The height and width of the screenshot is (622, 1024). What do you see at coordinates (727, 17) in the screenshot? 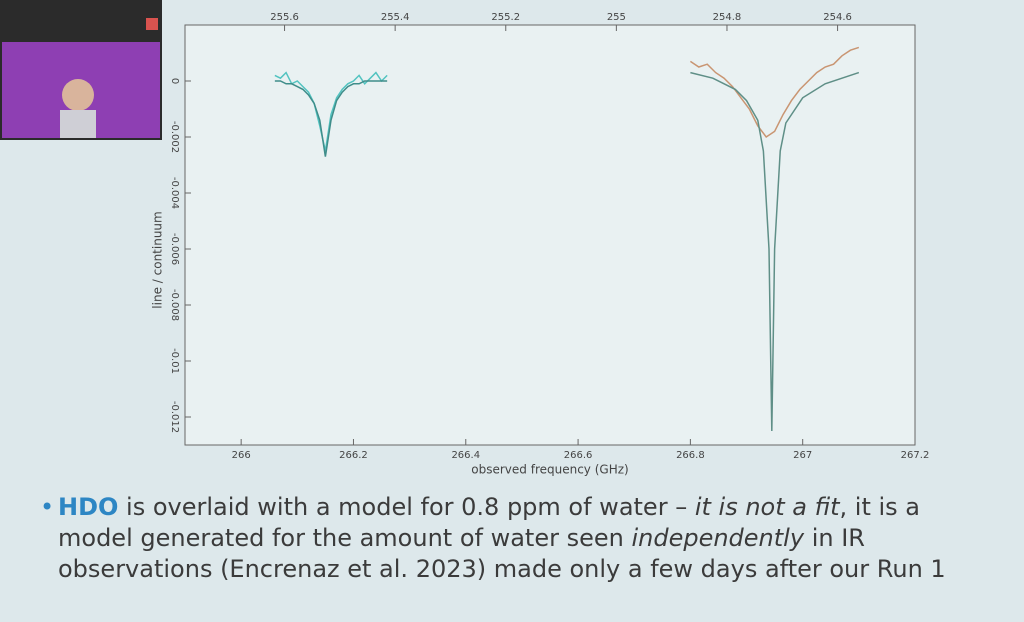
I see `x2-tick-label: 254.8` at bounding box center [727, 17].